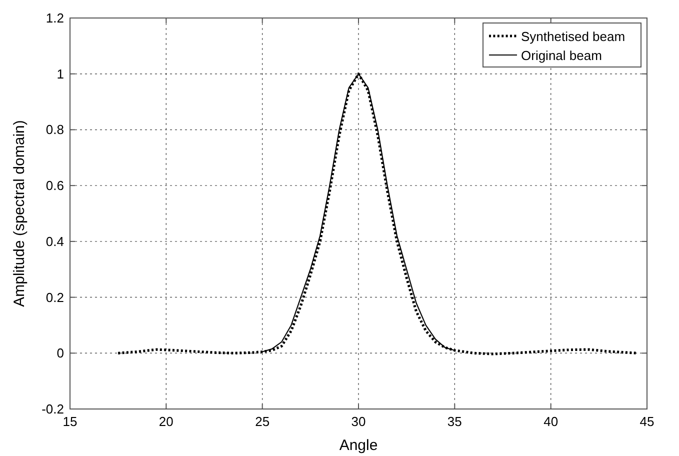 This screenshot has height=456, width=679. Describe the element at coordinates (19, 213) in the screenshot. I see `y-axis-title: Amplitude (spectral domain)` at that location.